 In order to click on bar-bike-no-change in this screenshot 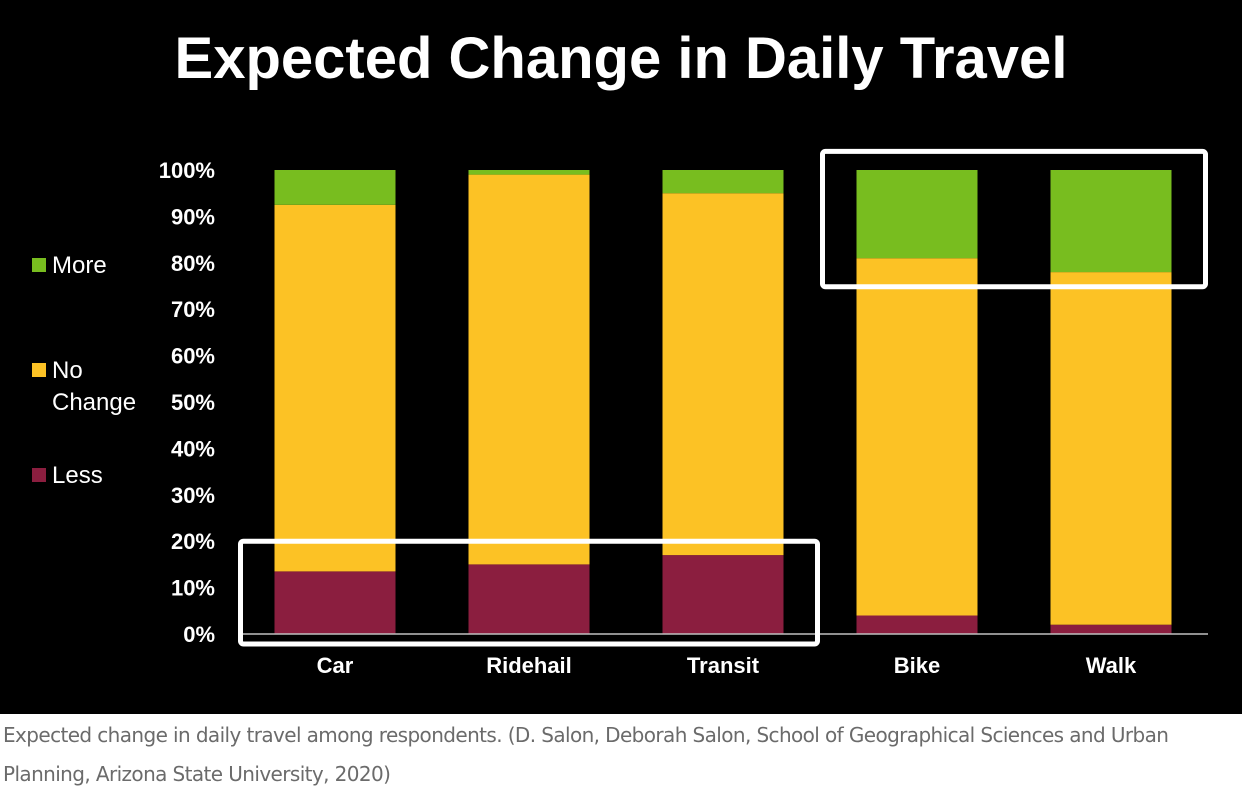, I will do `click(917, 437)`.